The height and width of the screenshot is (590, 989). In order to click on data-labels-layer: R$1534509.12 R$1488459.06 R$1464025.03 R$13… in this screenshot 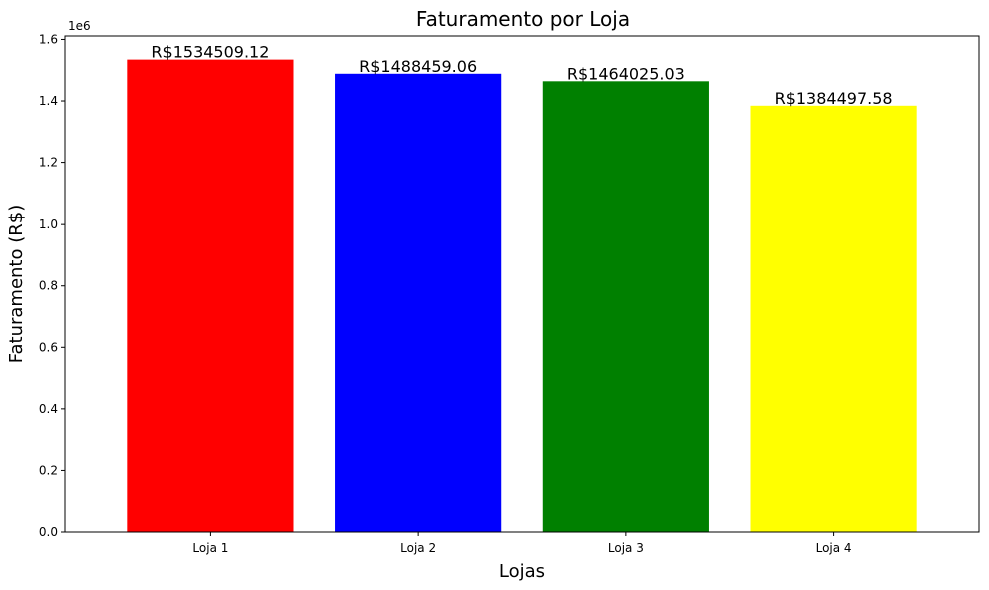, I will do `click(521, 75)`.